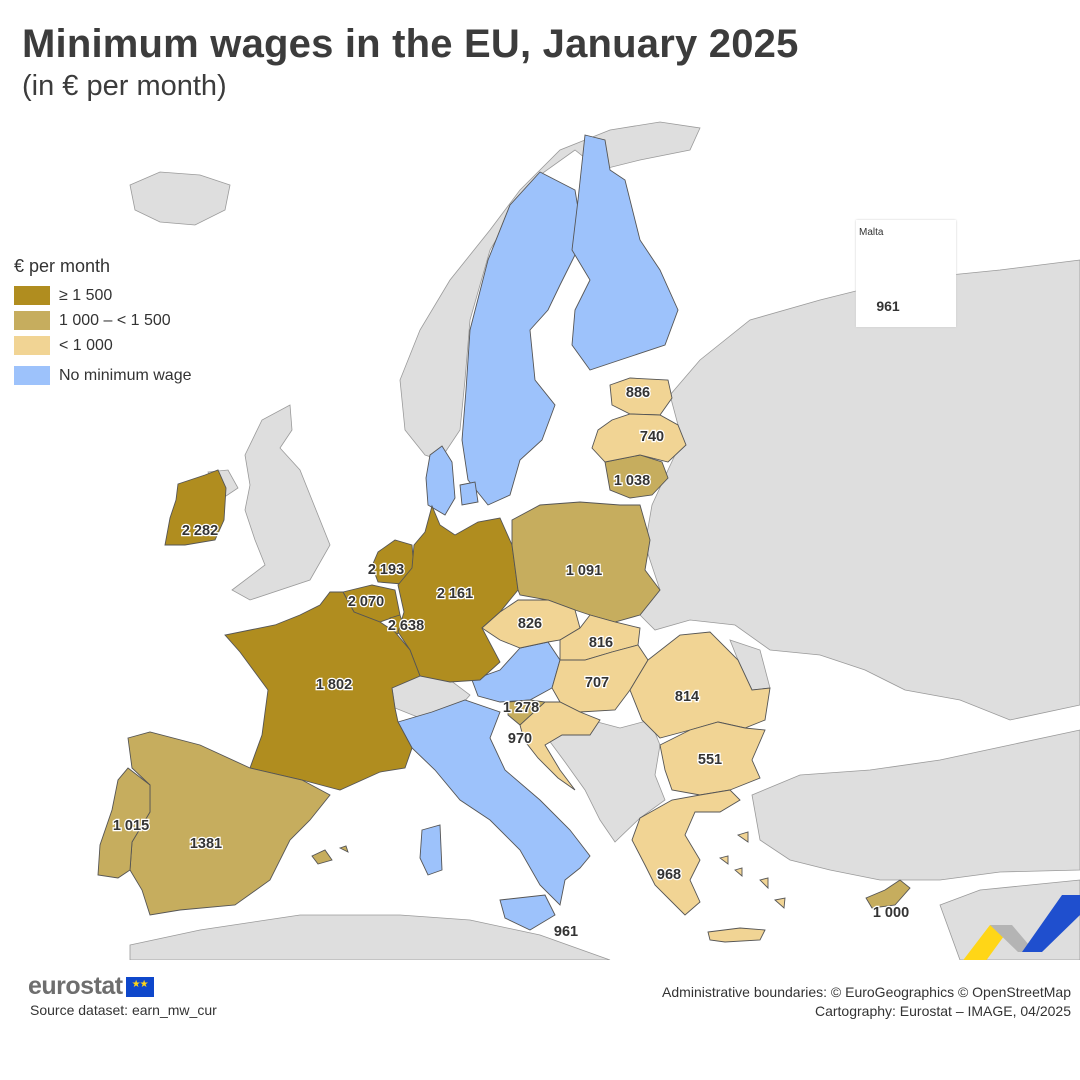 The image size is (1080, 1080). I want to click on bulgaria, so click(712, 758).